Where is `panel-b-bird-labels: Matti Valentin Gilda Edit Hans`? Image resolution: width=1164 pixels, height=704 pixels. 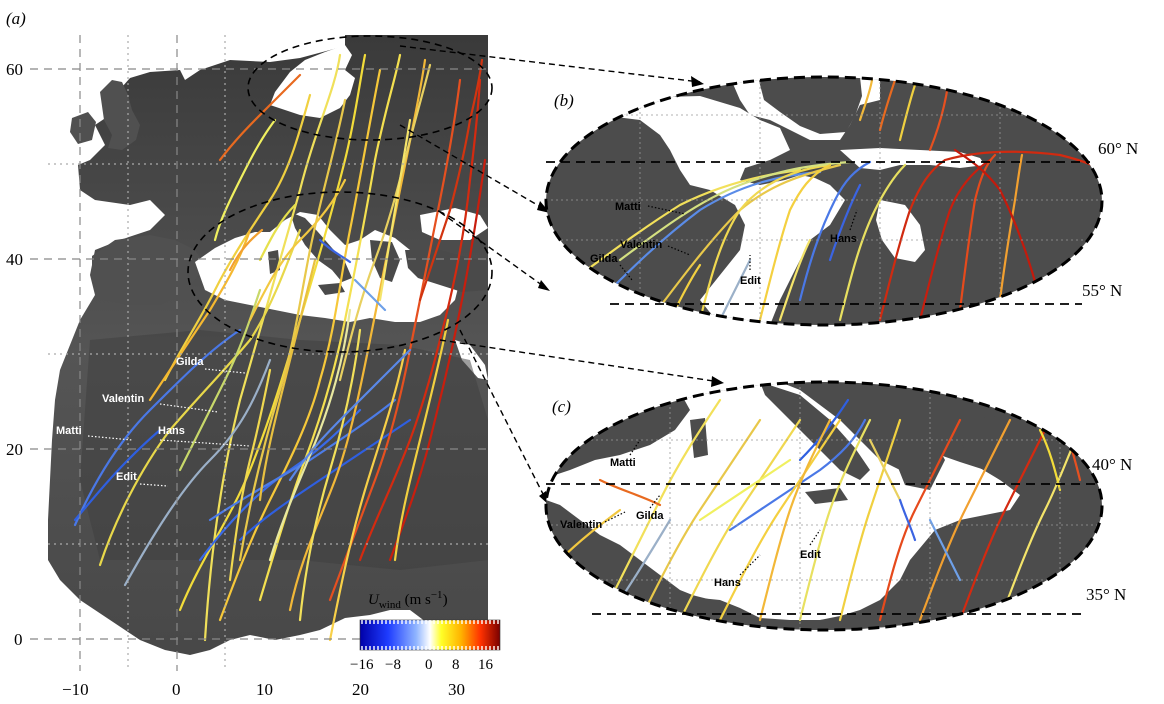
panel-b-bird-labels: Matti Valentin Gilda Edit Hans is located at coordinates (724, 244).